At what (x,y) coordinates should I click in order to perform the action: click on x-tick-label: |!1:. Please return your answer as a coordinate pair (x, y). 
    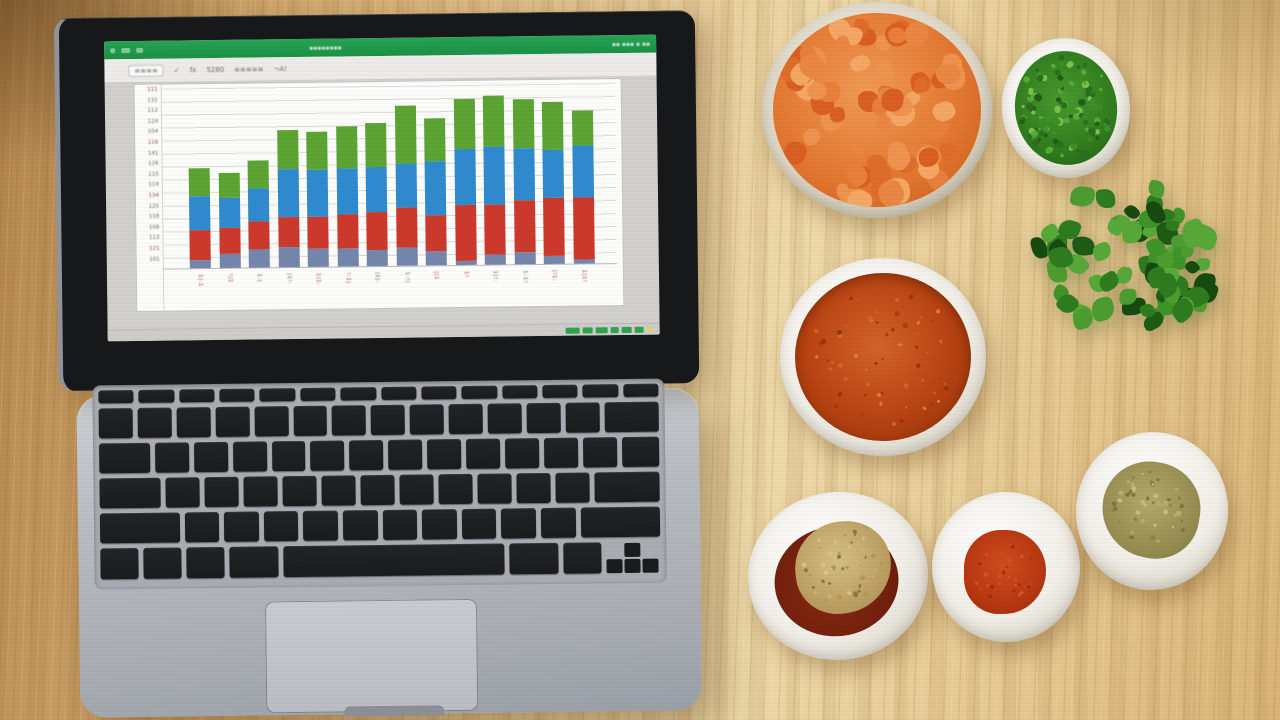
    Looking at the image, I should click on (554, 275).